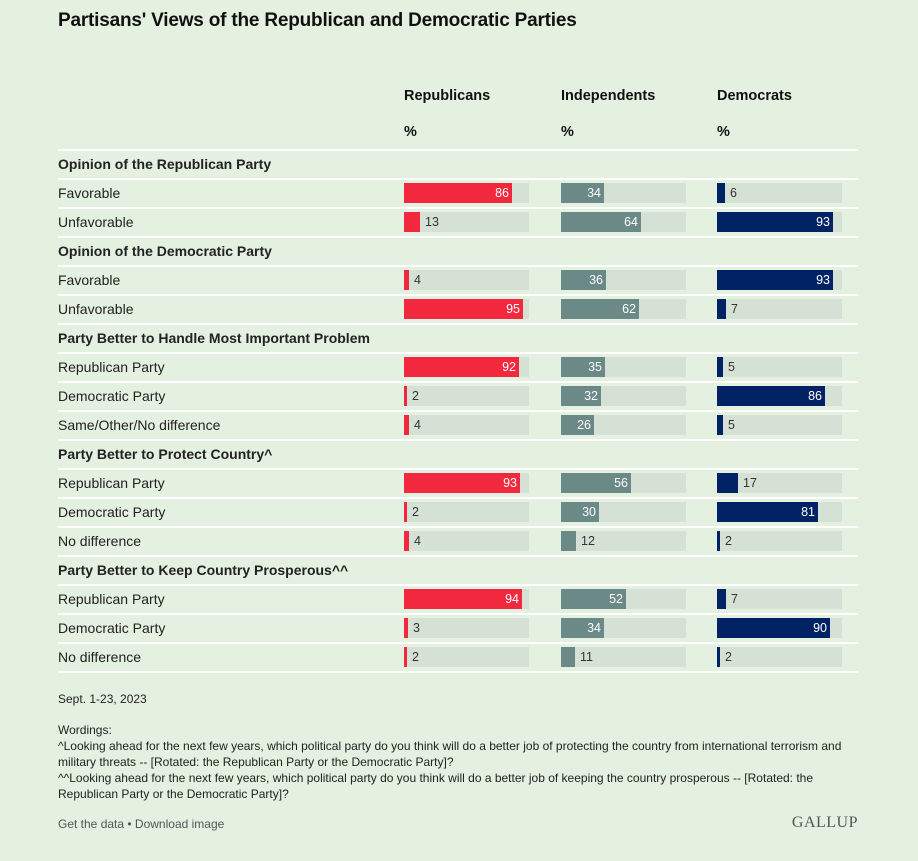 The width and height of the screenshot is (918, 861). Describe the element at coordinates (512, 599) in the screenshot. I see `bar-value-label: 94` at that location.